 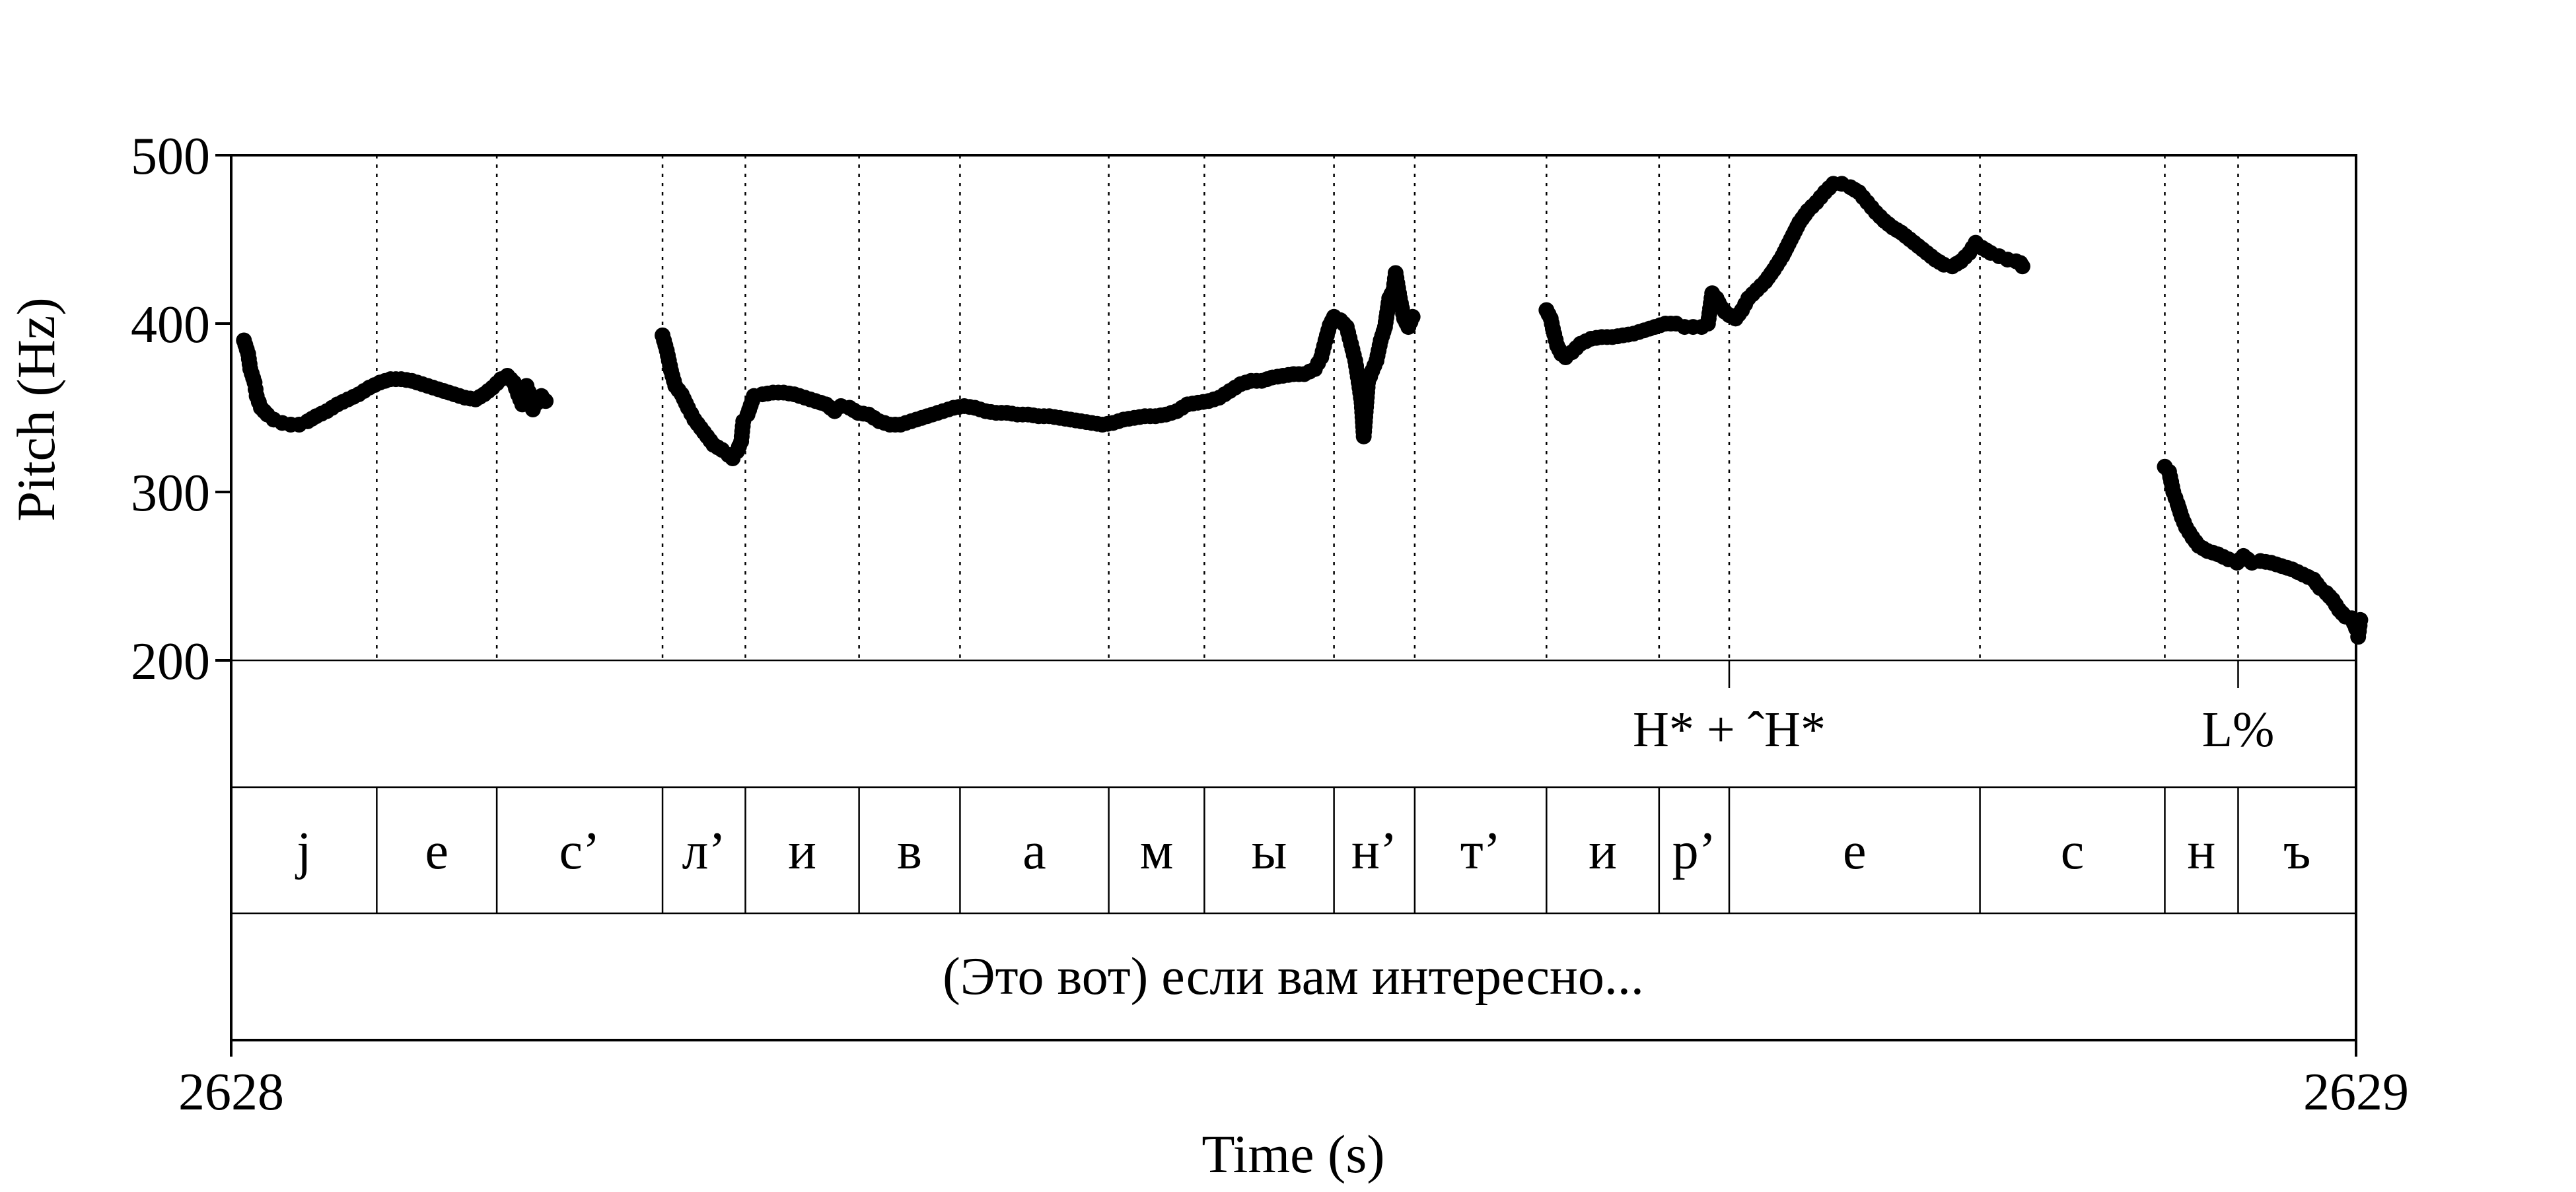 What do you see at coordinates (1481, 851) in the screenshot?
I see `phone-label: т’` at bounding box center [1481, 851].